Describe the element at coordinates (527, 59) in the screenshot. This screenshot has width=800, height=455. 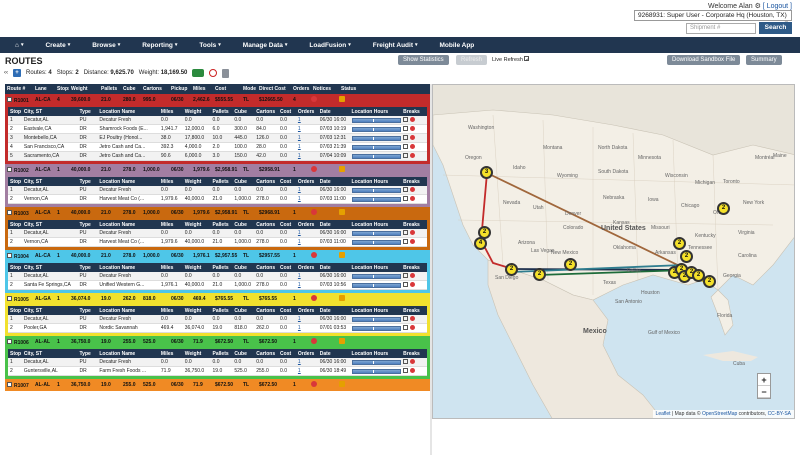
I see `live-refresh-checkbox: ✓` at that location.